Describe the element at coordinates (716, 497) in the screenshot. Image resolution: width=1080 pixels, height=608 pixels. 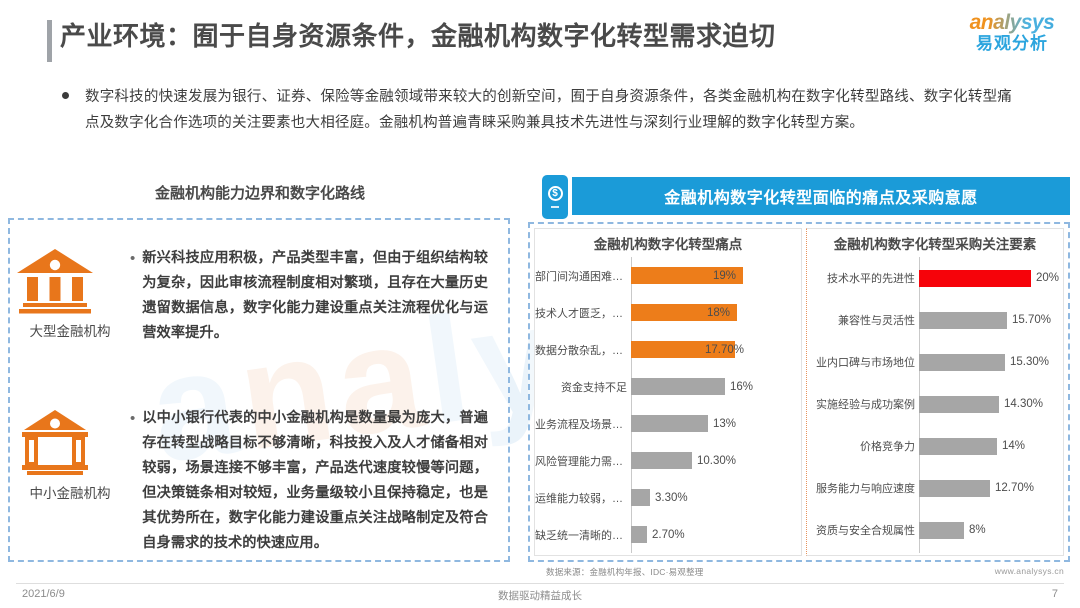
I see `chart-bar-wrap: 3.30%` at that location.